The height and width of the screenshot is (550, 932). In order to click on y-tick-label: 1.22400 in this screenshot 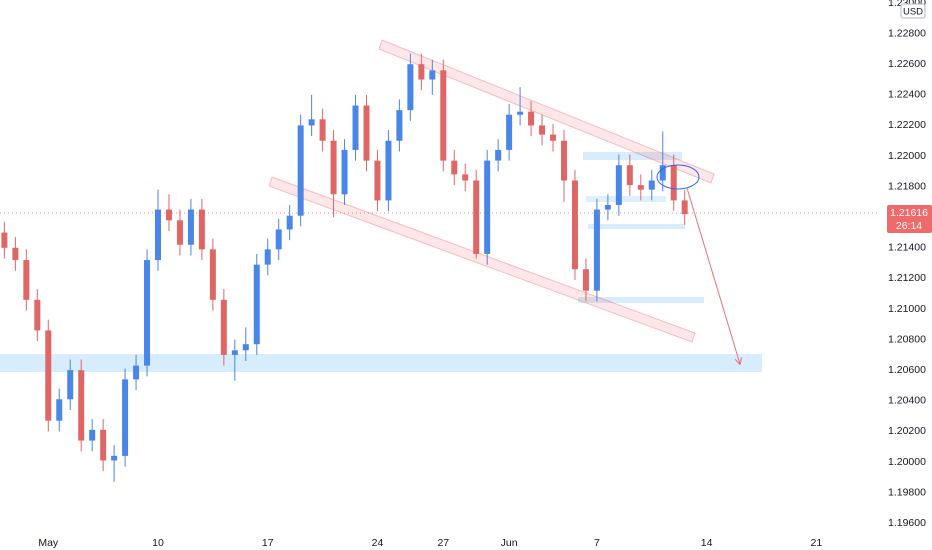, I will do `click(907, 95)`.